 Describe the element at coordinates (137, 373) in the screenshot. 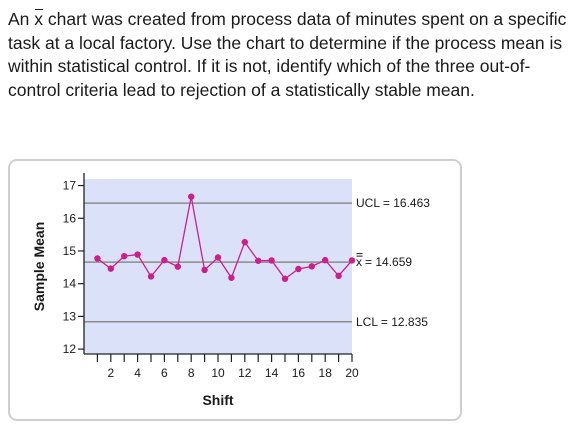

I see `x-tick-label: 4` at that location.